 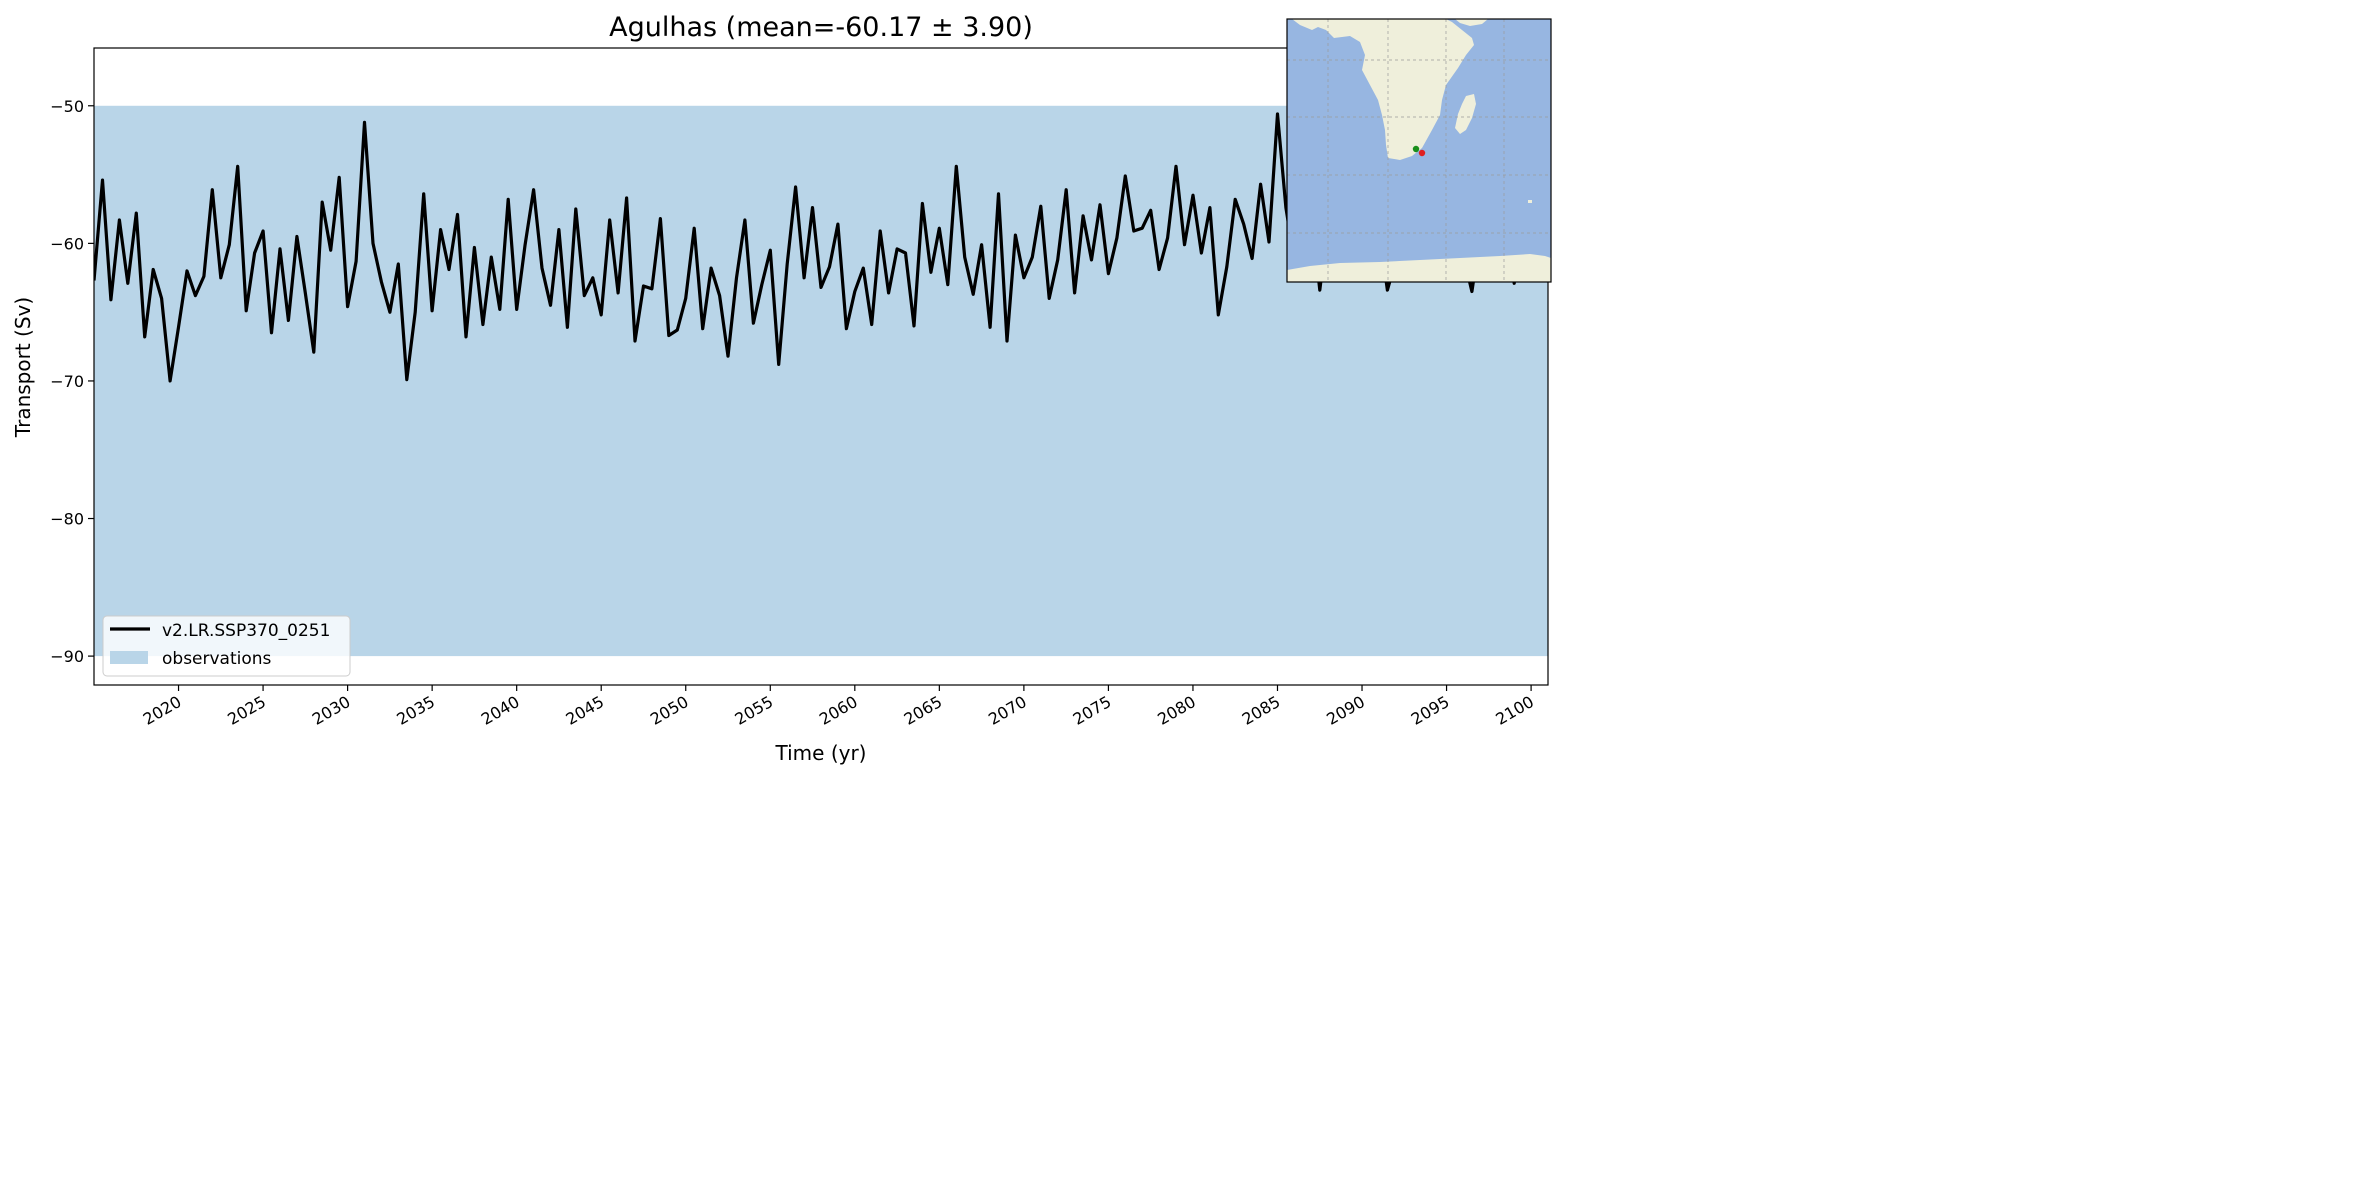 I want to click on map-land-arabia, so click(x=1471, y=22).